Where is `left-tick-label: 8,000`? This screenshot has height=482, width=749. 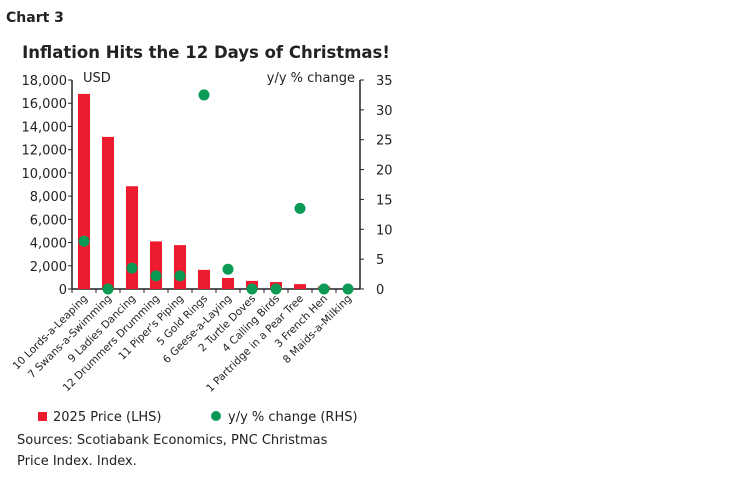 left-tick-label: 8,000 is located at coordinates (48, 197).